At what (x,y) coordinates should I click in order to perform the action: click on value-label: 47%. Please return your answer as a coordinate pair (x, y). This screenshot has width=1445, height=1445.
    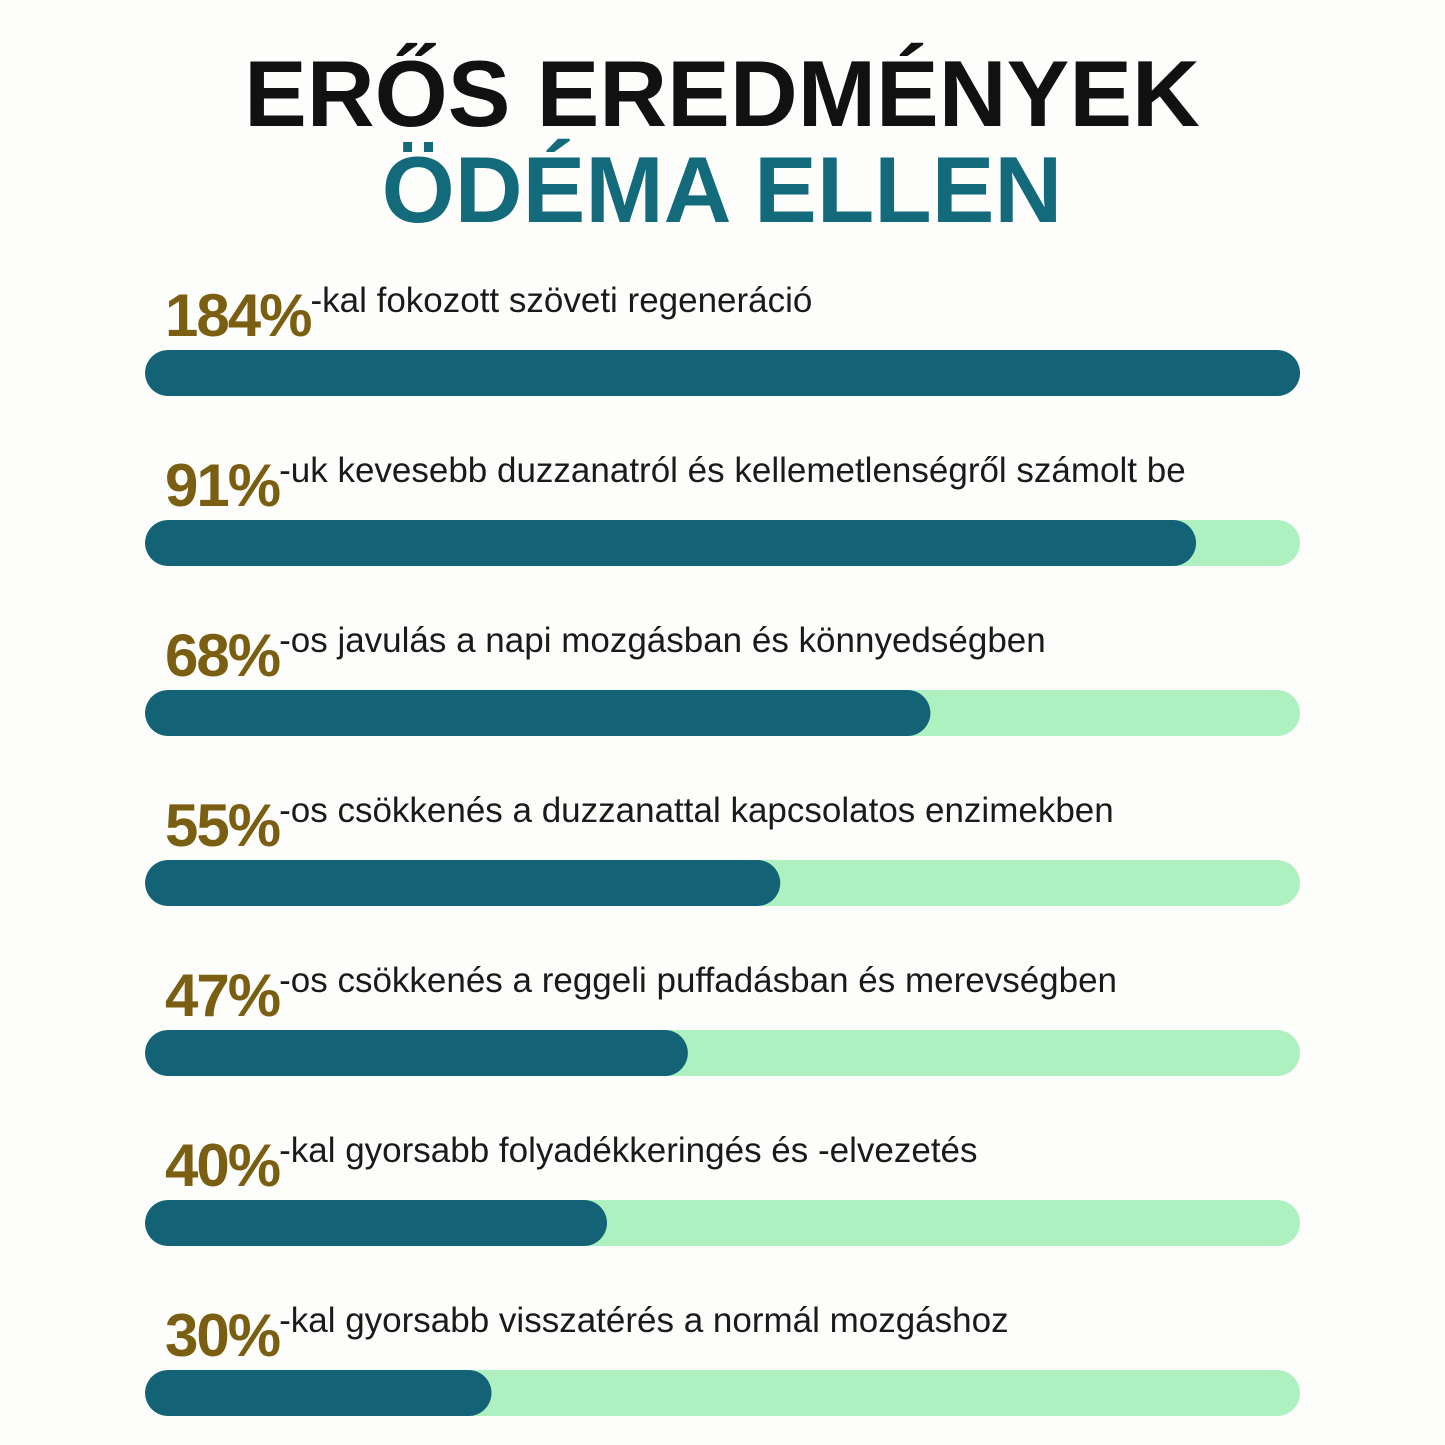
    Looking at the image, I should click on (222, 995).